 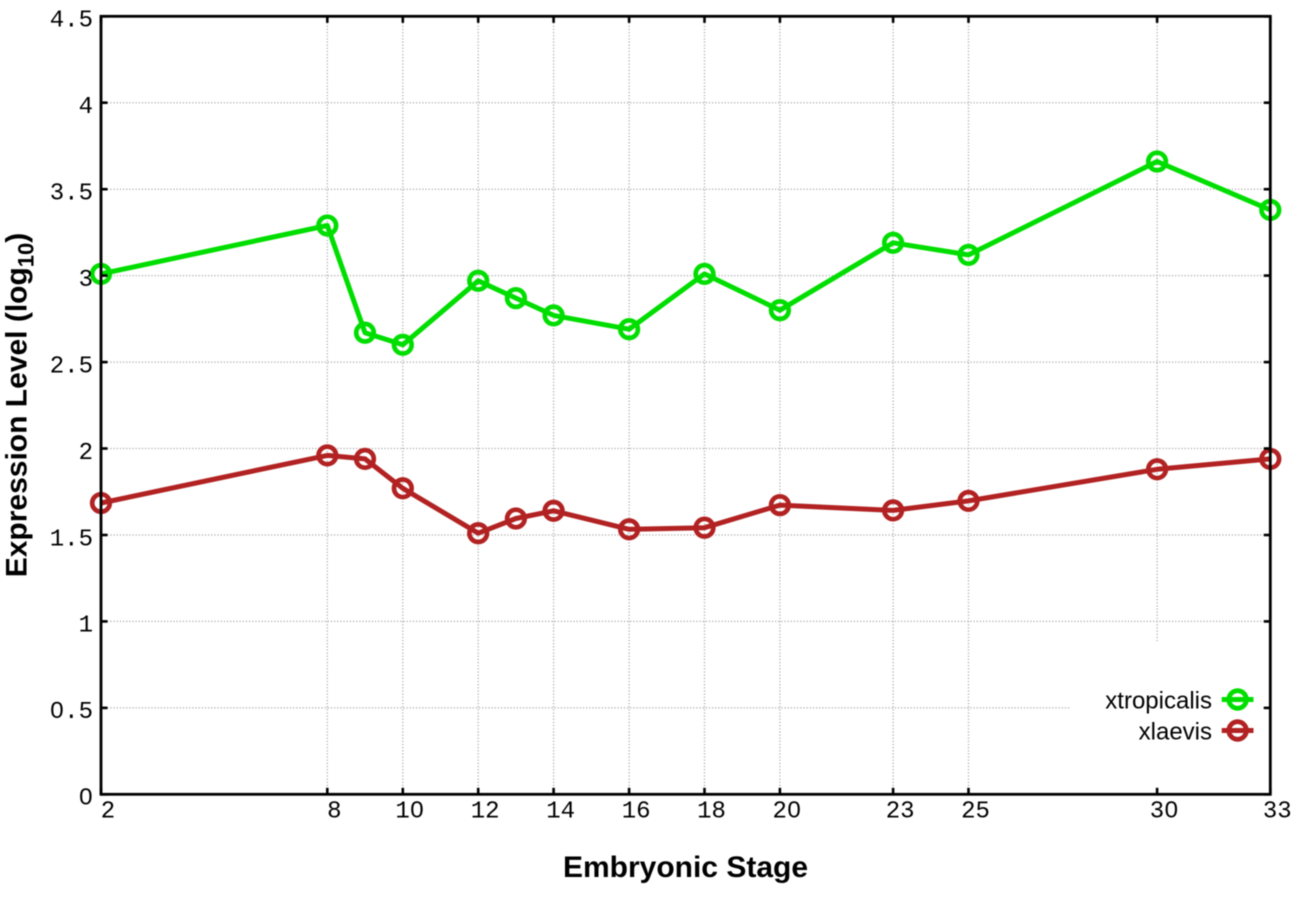 What do you see at coordinates (71, 21) in the screenshot?
I see `svg-text: 4.5` at bounding box center [71, 21].